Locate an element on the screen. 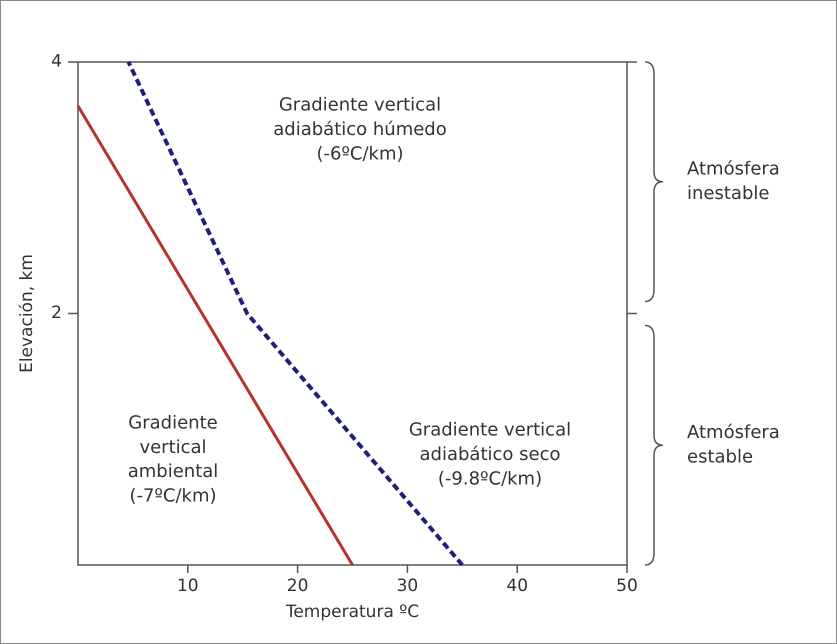 This screenshot has height=644, width=837. y-axis-title: Elevación, km is located at coordinates (27, 313).